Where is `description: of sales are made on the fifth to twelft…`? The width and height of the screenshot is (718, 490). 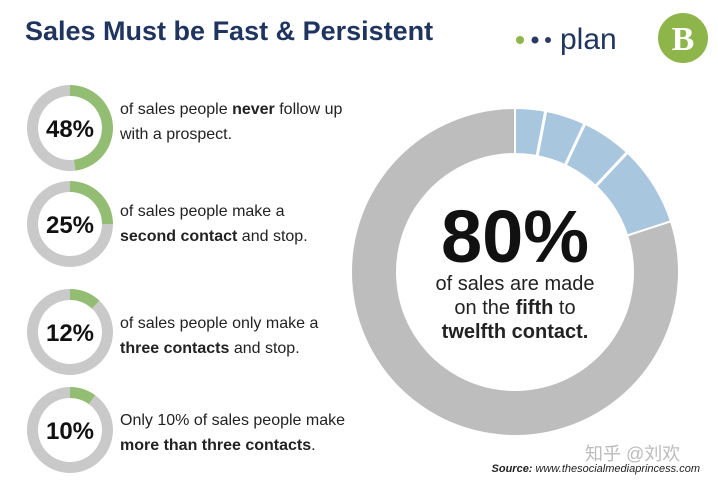
description: of sales are made on the fifth to twelft… is located at coordinates (515, 308).